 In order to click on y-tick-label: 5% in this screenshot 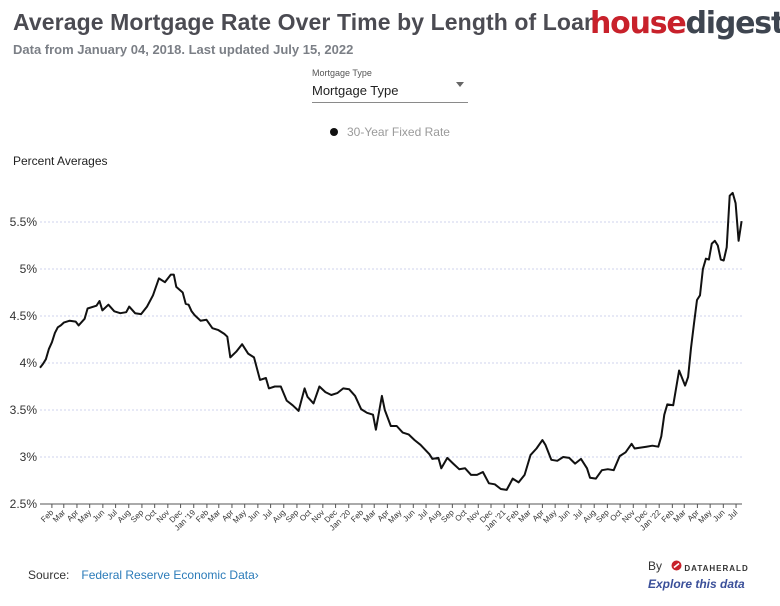, I will do `click(29, 269)`.